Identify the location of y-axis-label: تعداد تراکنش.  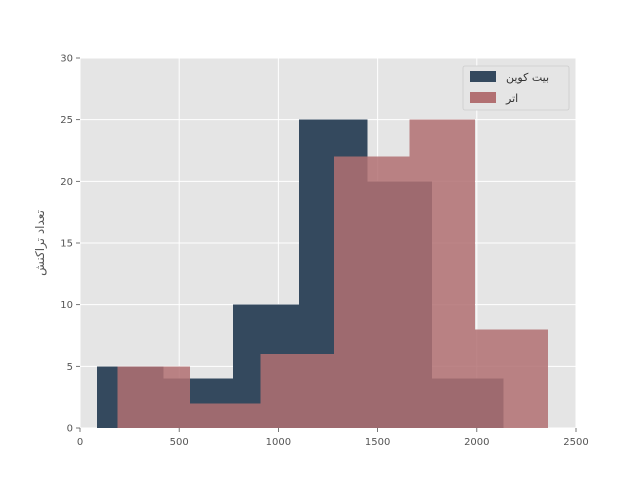
(40, 243).